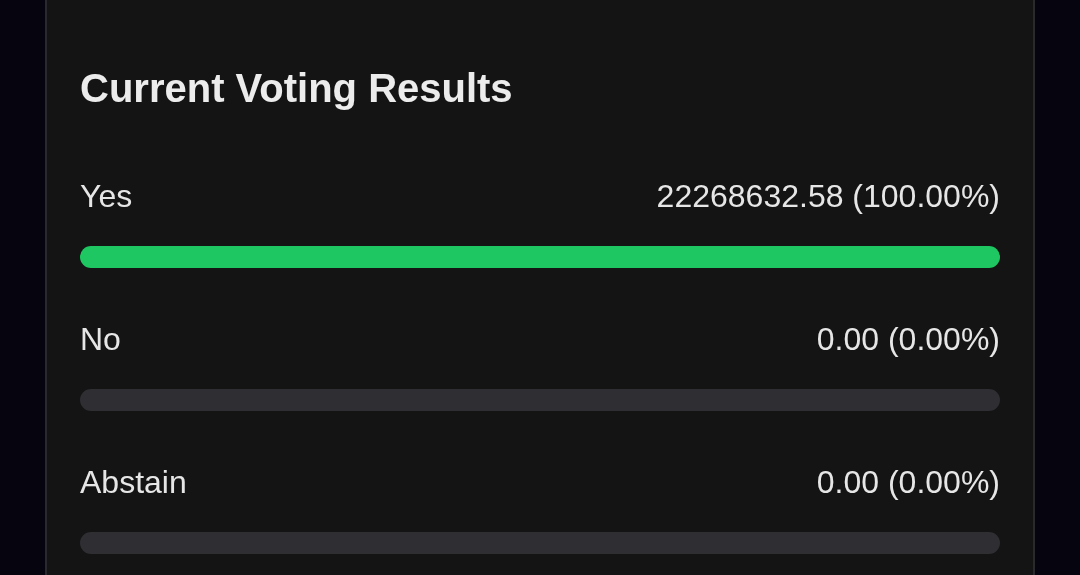 The height and width of the screenshot is (575, 1080). I want to click on text: 22268632.58 (100.00%), so click(828, 196).